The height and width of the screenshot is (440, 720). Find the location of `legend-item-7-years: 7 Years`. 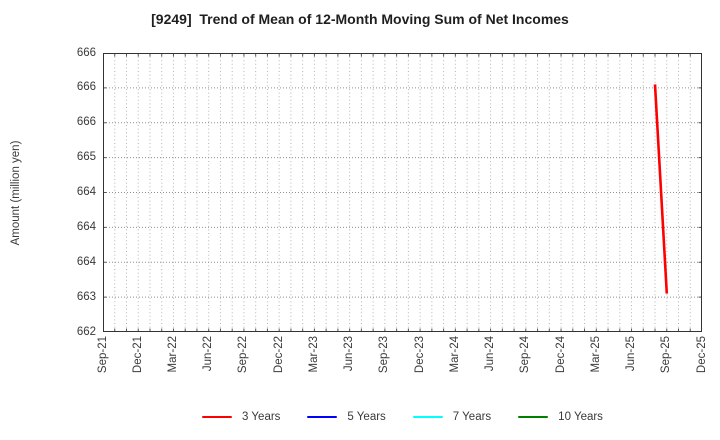

legend-item-7-years: 7 Years is located at coordinates (452, 417).